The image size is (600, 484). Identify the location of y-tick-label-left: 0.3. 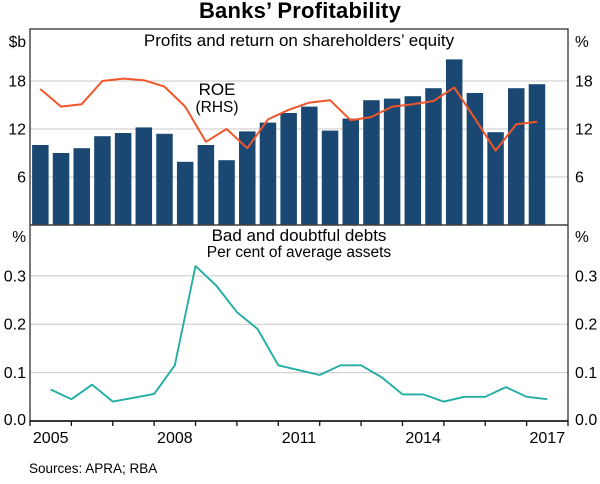
(15, 276).